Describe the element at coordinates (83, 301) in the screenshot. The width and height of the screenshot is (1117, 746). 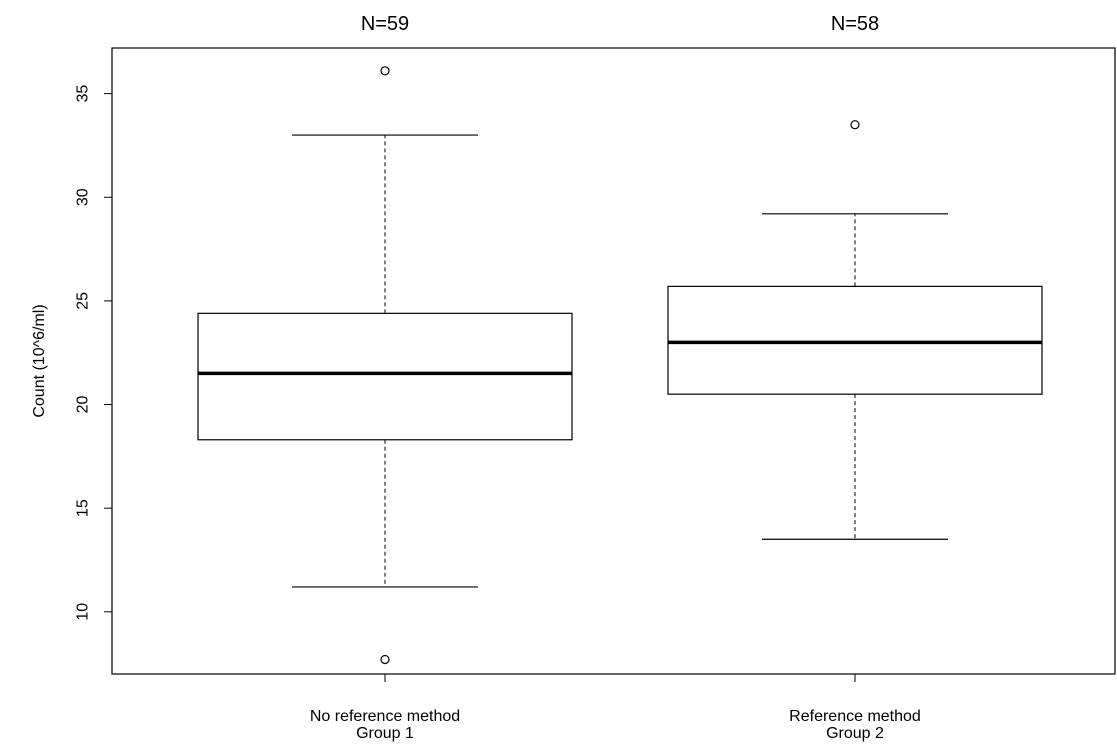
I see `y-tick-label: 25` at that location.